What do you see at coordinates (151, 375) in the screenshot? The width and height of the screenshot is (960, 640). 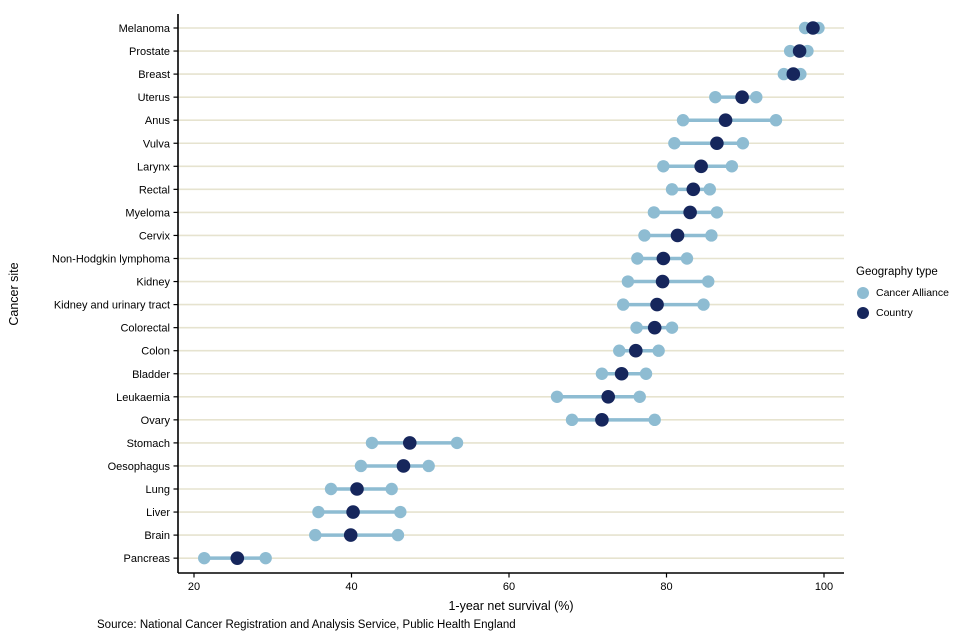 I see `y-tick-label: Bladder` at bounding box center [151, 375].